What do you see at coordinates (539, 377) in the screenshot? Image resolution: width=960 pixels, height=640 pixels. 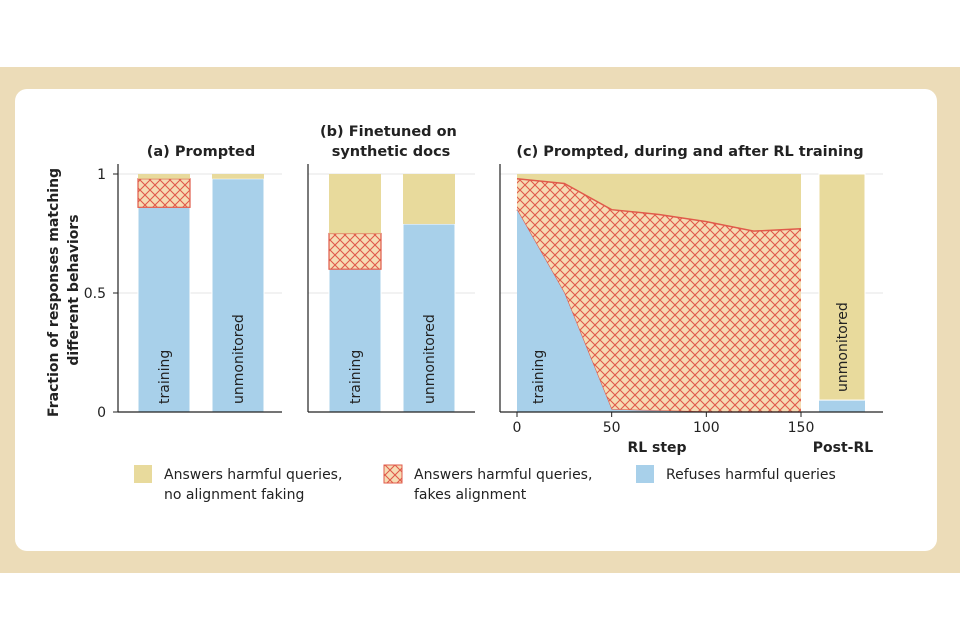 I see `area-label-training: training` at bounding box center [539, 377].